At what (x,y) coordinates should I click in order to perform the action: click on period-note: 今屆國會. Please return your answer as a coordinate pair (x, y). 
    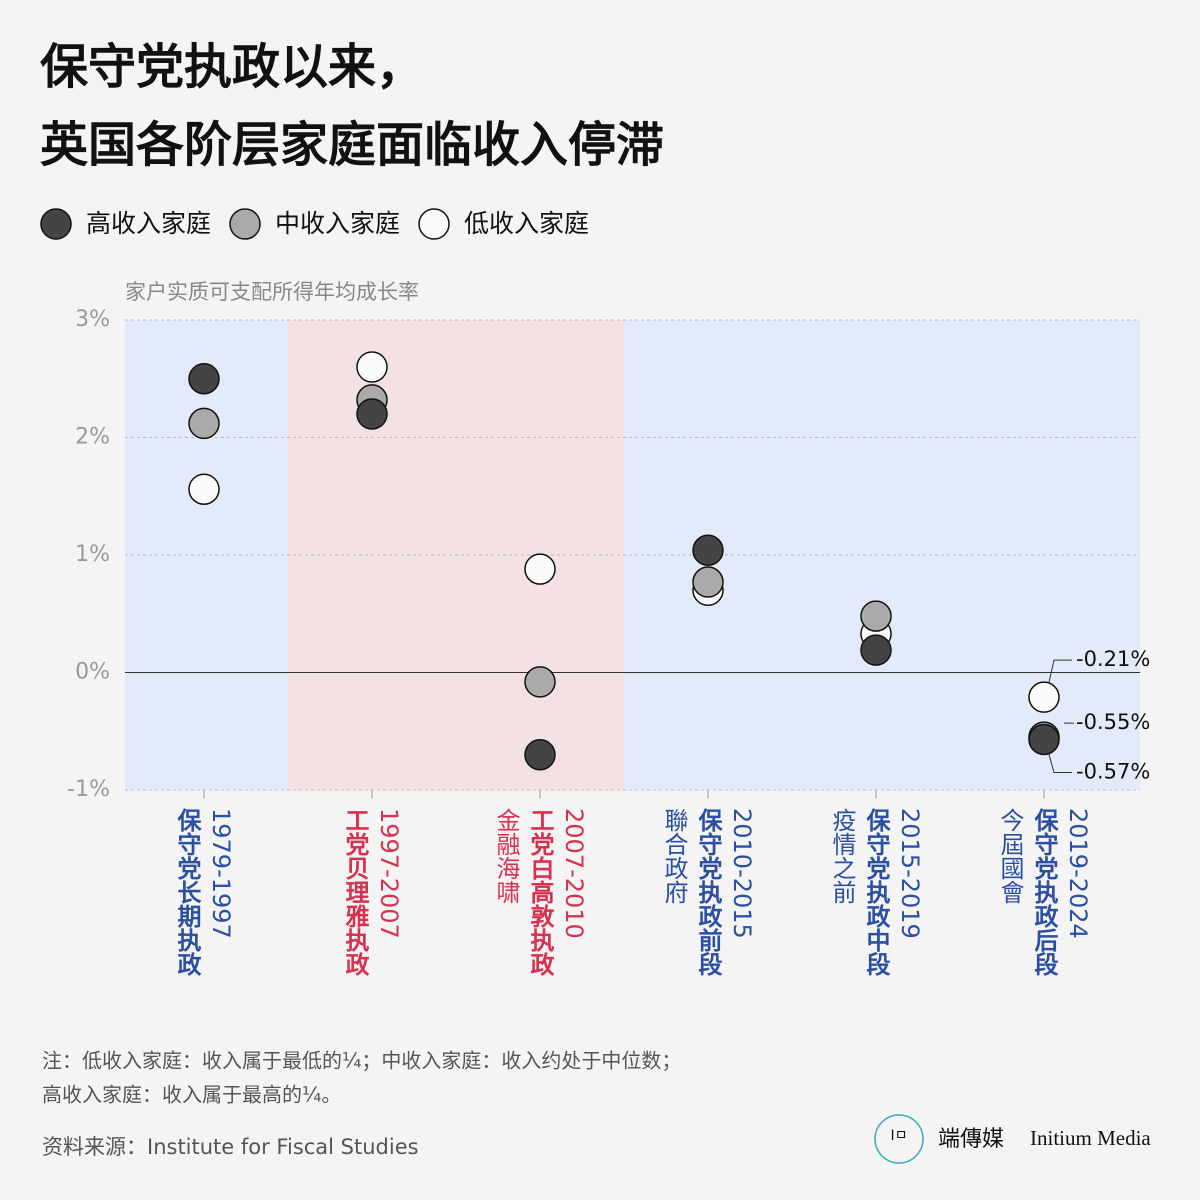
    Looking at the image, I should click on (1010, 856).